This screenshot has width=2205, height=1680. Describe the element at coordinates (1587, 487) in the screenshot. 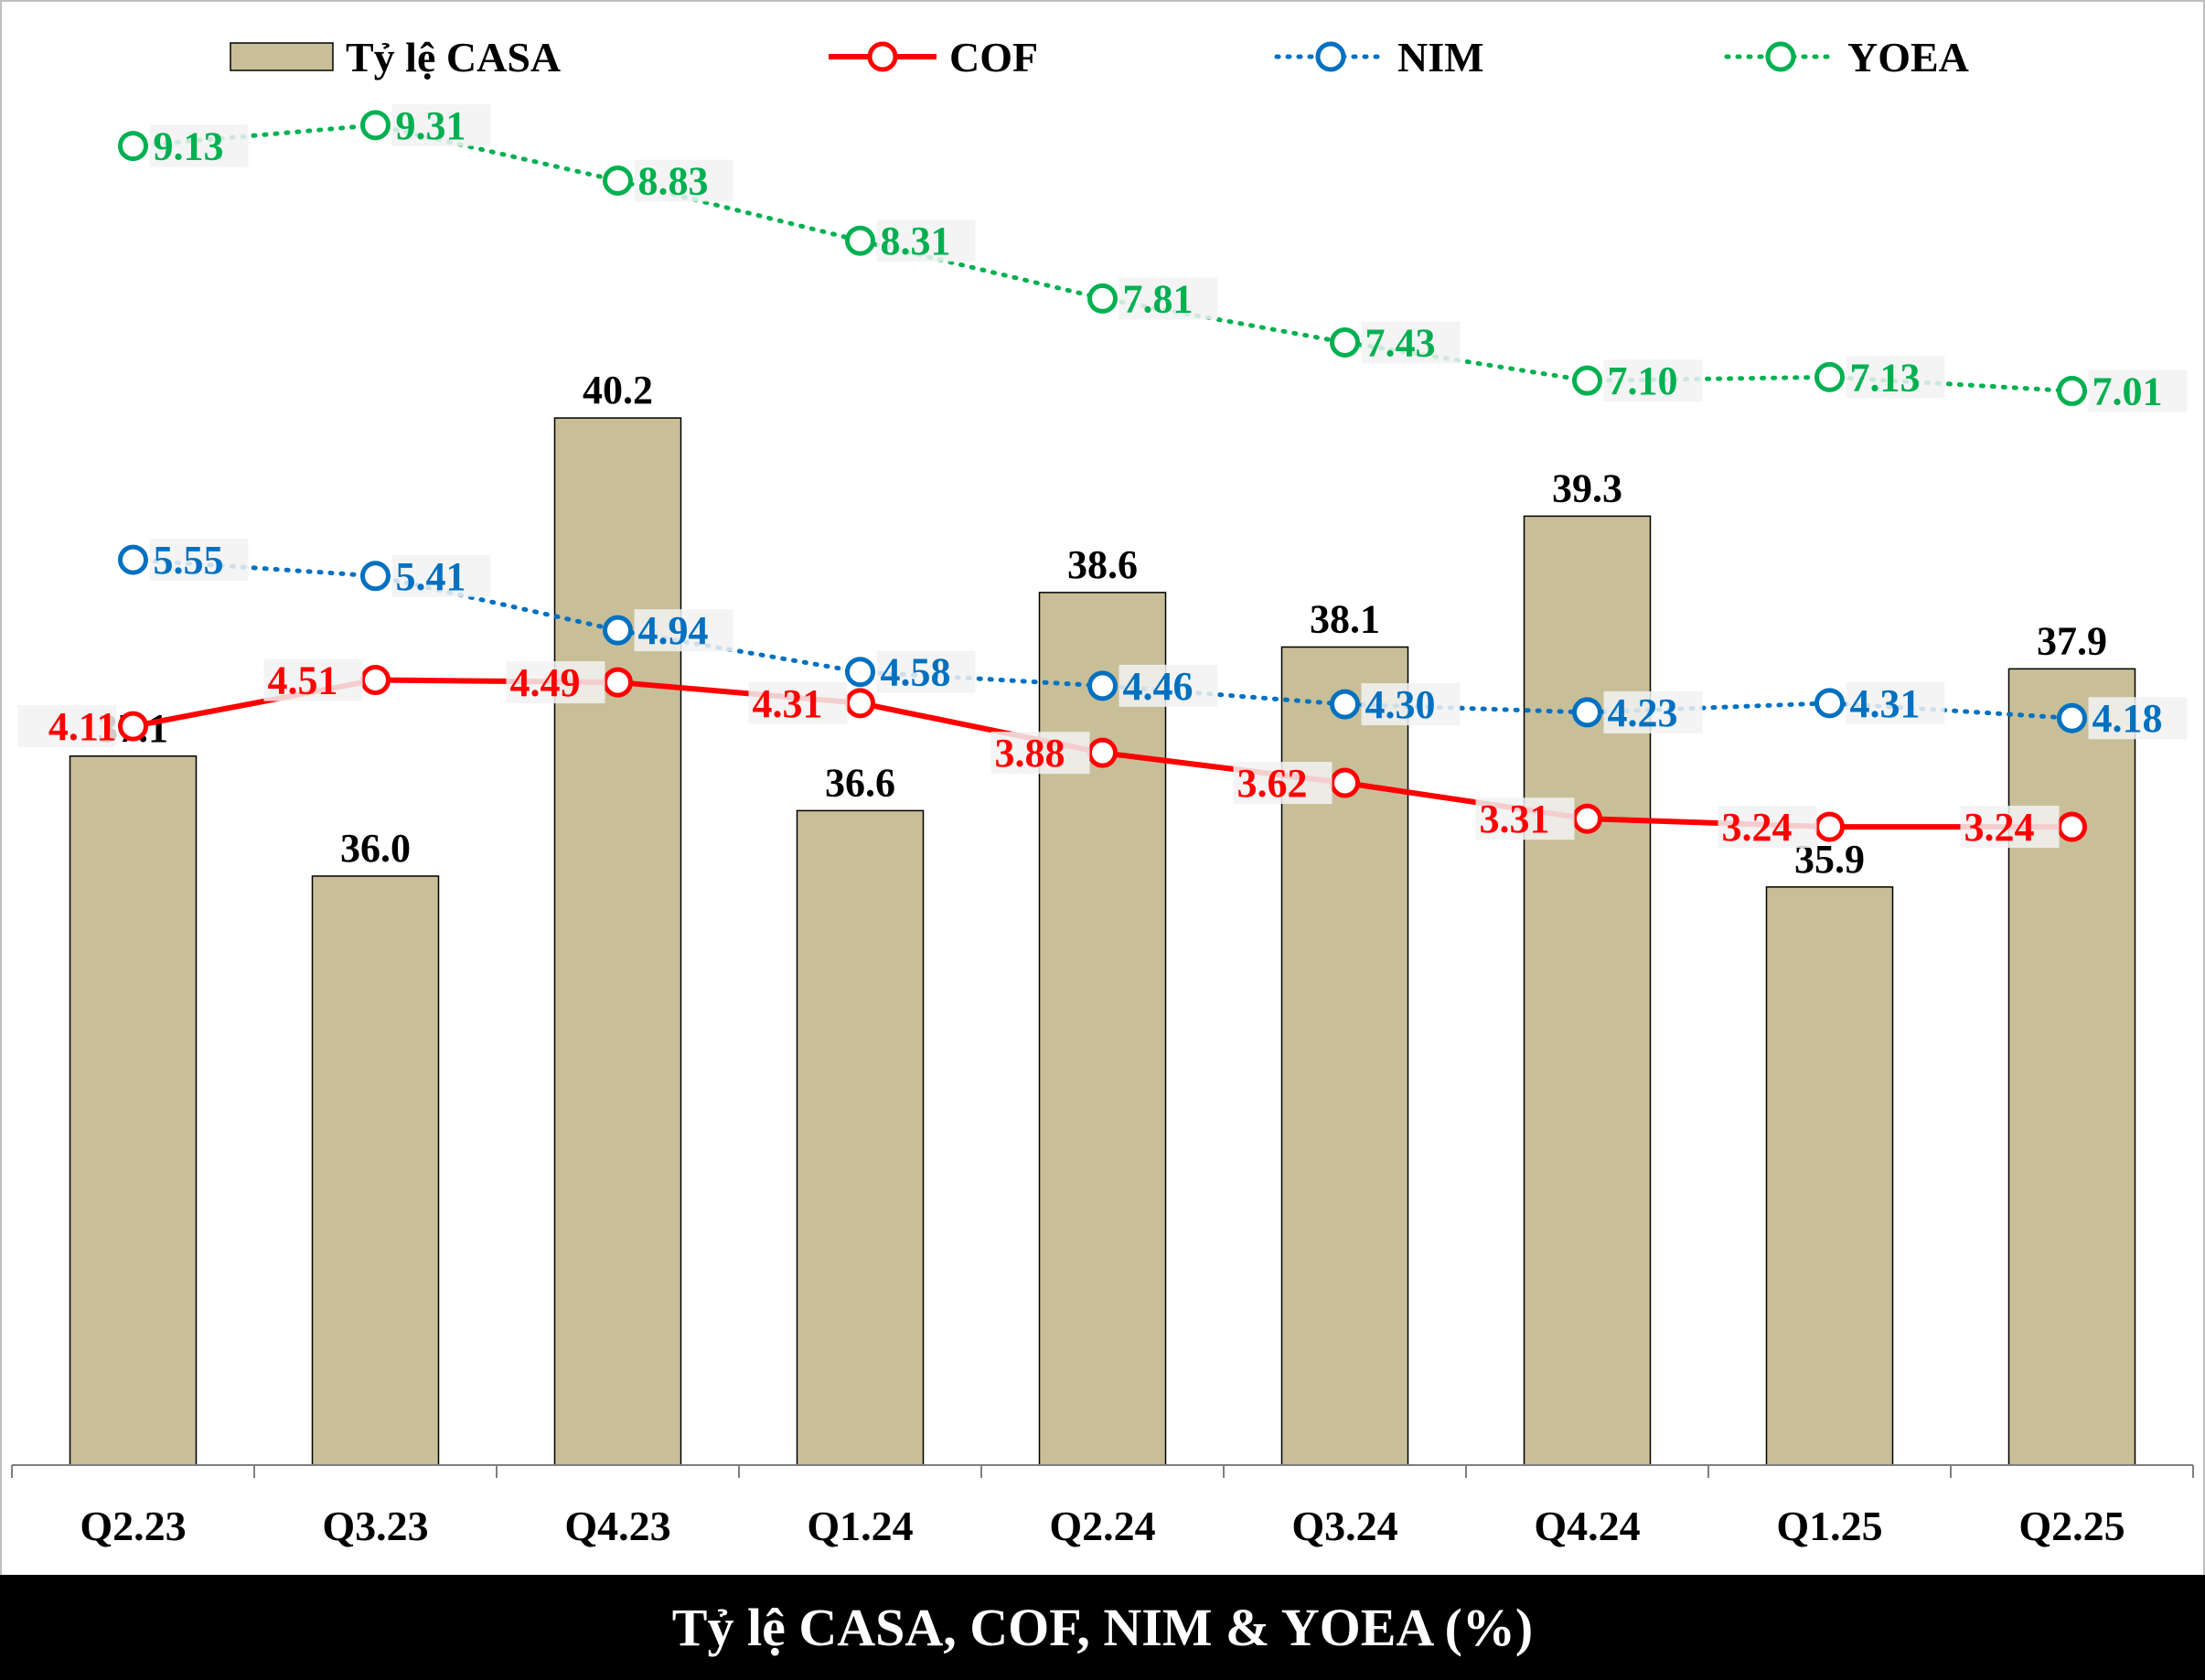

I see `casa-bar-label: 39.3` at that location.